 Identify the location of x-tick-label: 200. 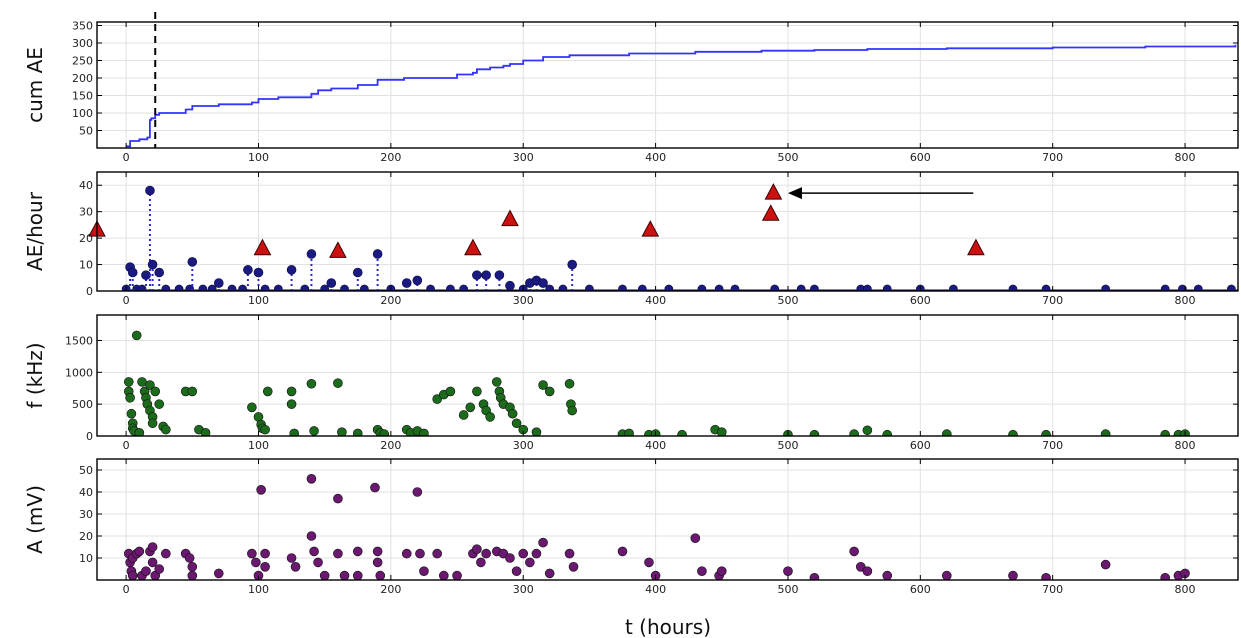
(390, 300).